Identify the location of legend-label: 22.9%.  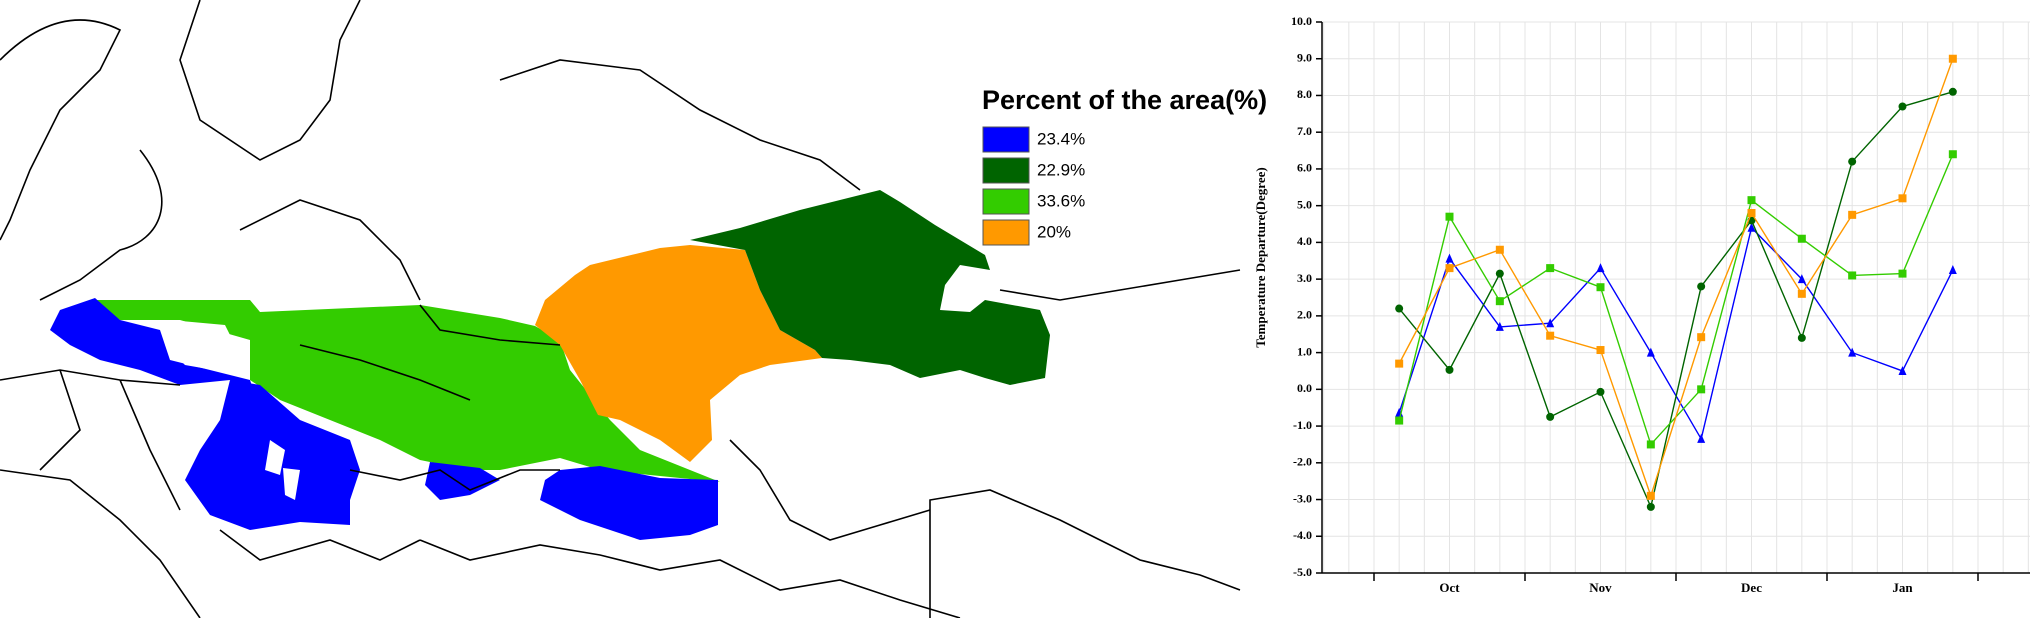
(1061, 169).